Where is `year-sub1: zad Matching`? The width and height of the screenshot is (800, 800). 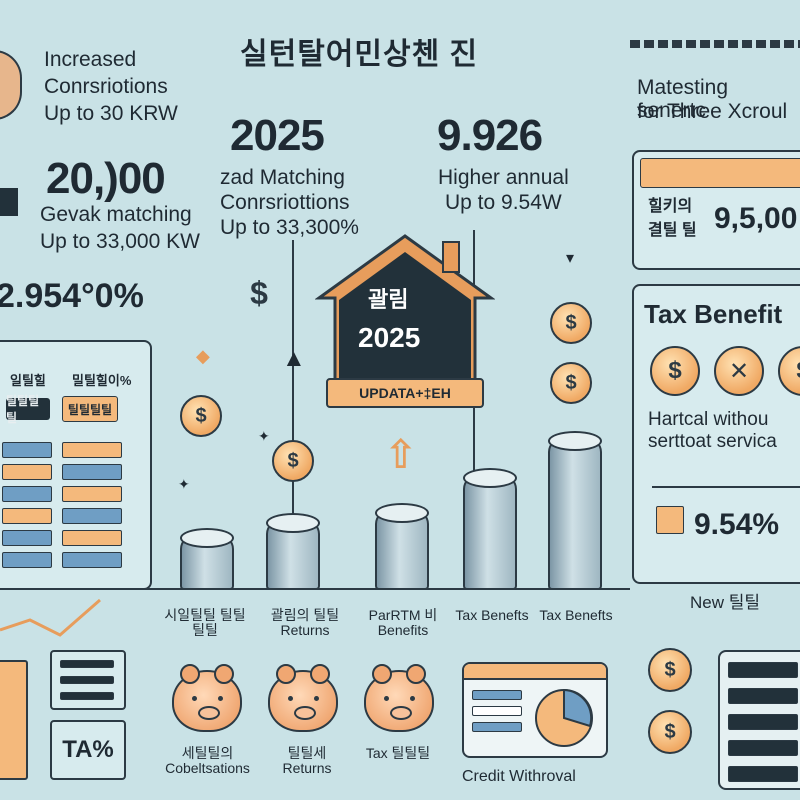 year-sub1: zad Matching is located at coordinates (282, 177).